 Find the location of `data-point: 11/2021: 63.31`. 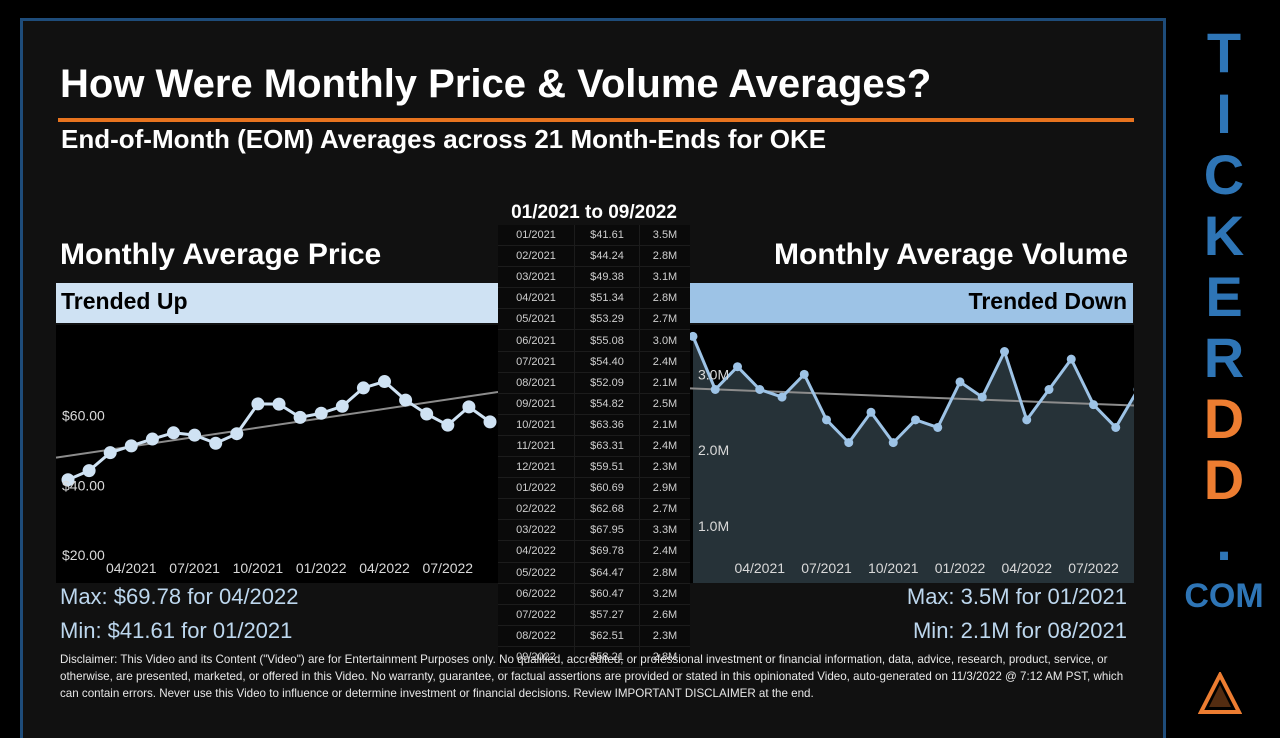

data-point: 11/2021: 63.31 is located at coordinates (279, 404).